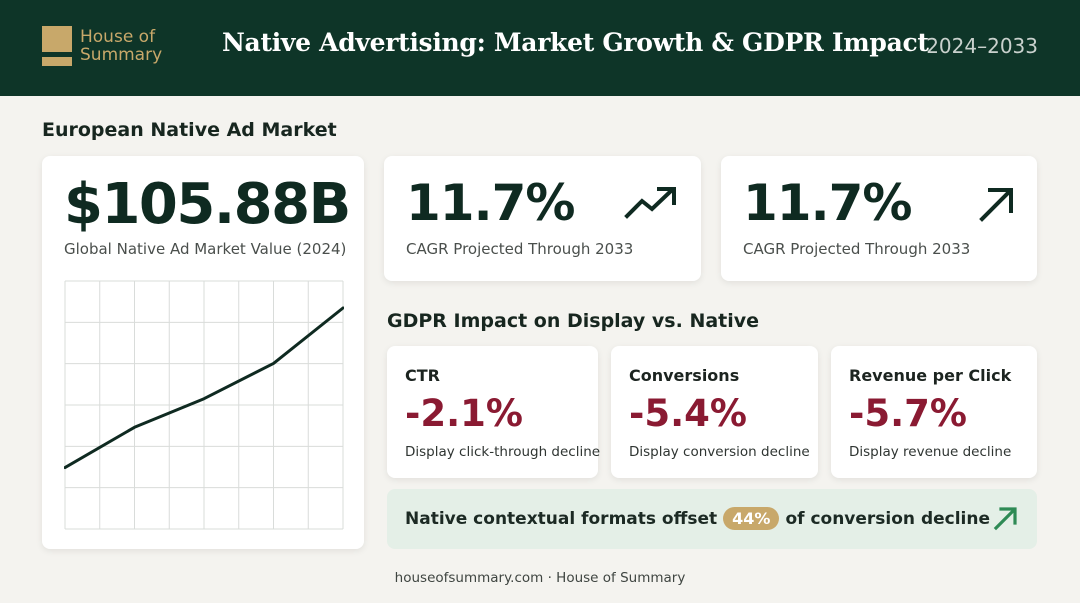  What do you see at coordinates (573, 321) in the screenshot?
I see `gdpr-section-title: GDPR Impact on Display vs. Native` at bounding box center [573, 321].